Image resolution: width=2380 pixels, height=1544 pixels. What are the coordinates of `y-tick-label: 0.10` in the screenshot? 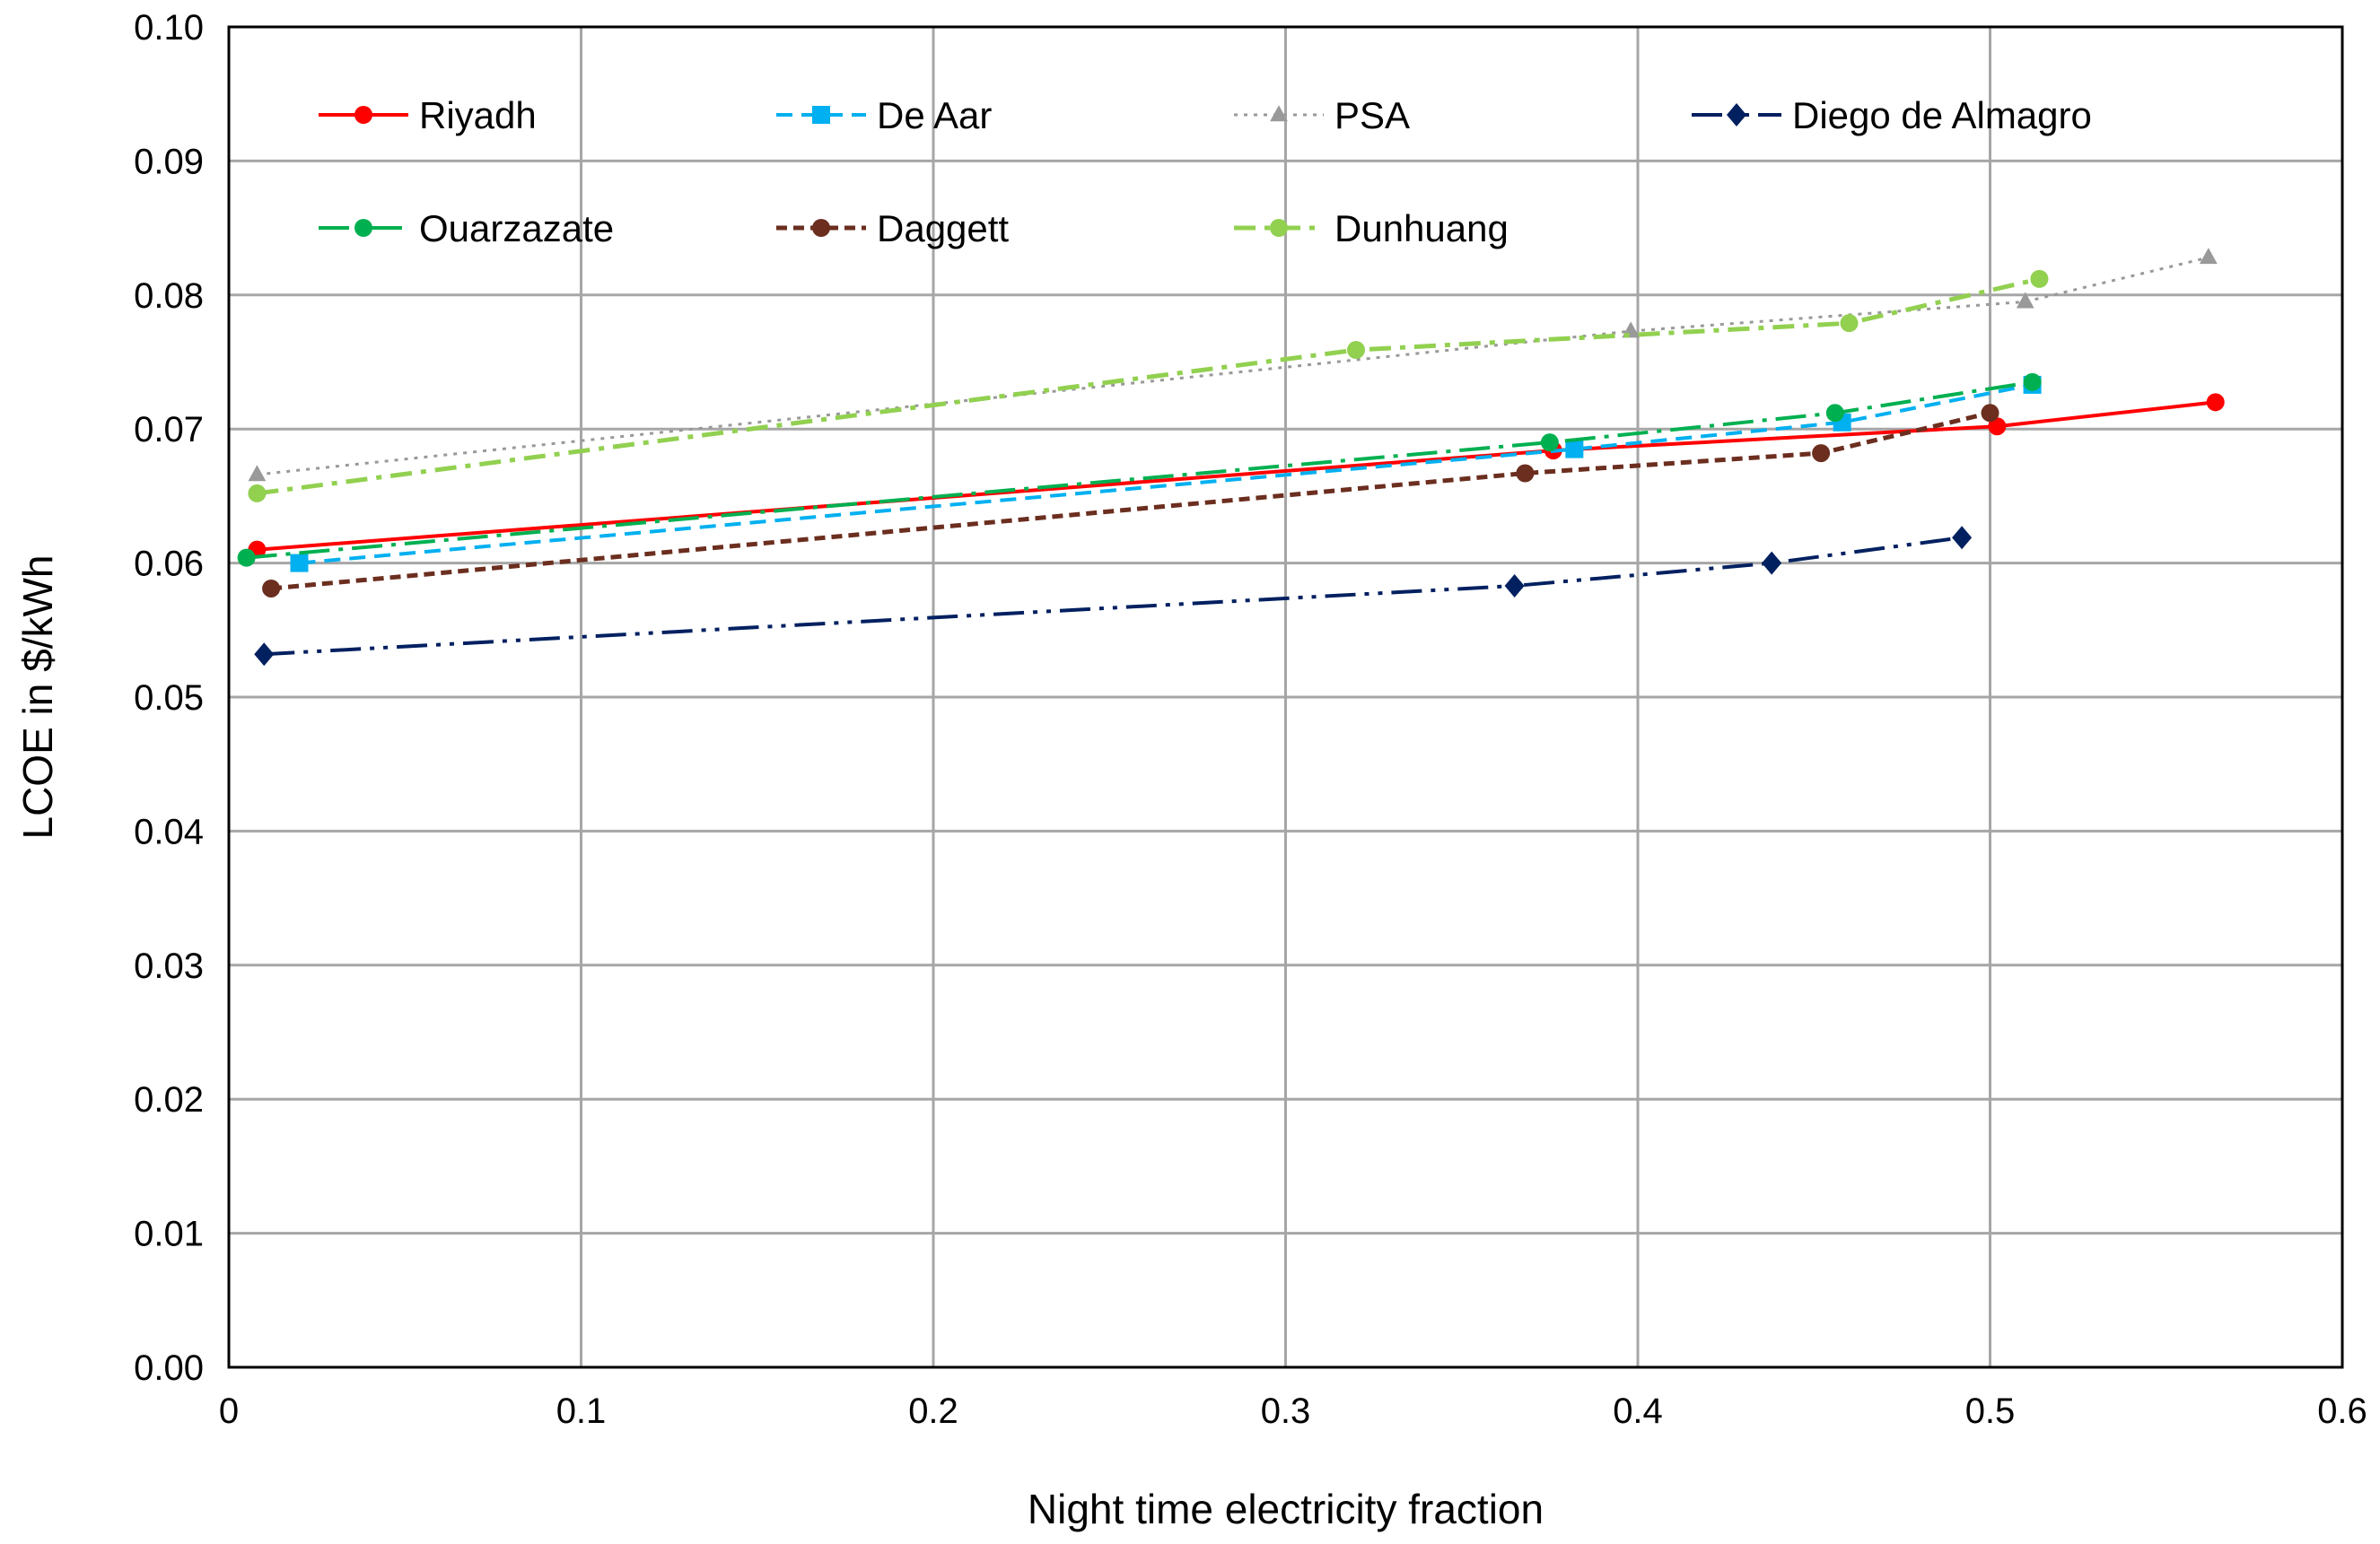 It's located at (169, 28).